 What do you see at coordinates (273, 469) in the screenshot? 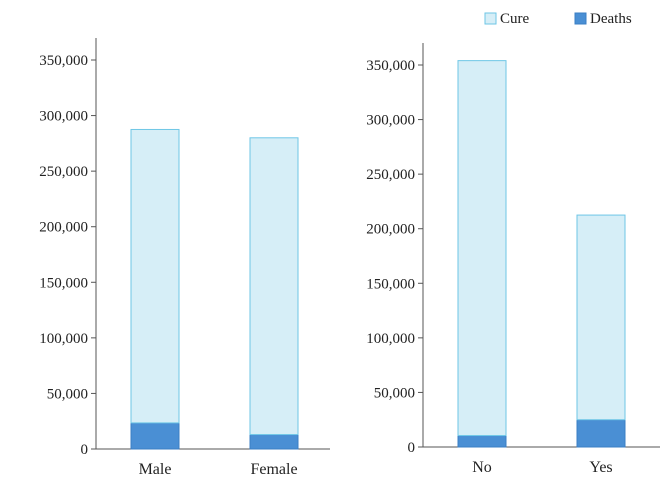
I see `x-category-label: Female` at bounding box center [273, 469].